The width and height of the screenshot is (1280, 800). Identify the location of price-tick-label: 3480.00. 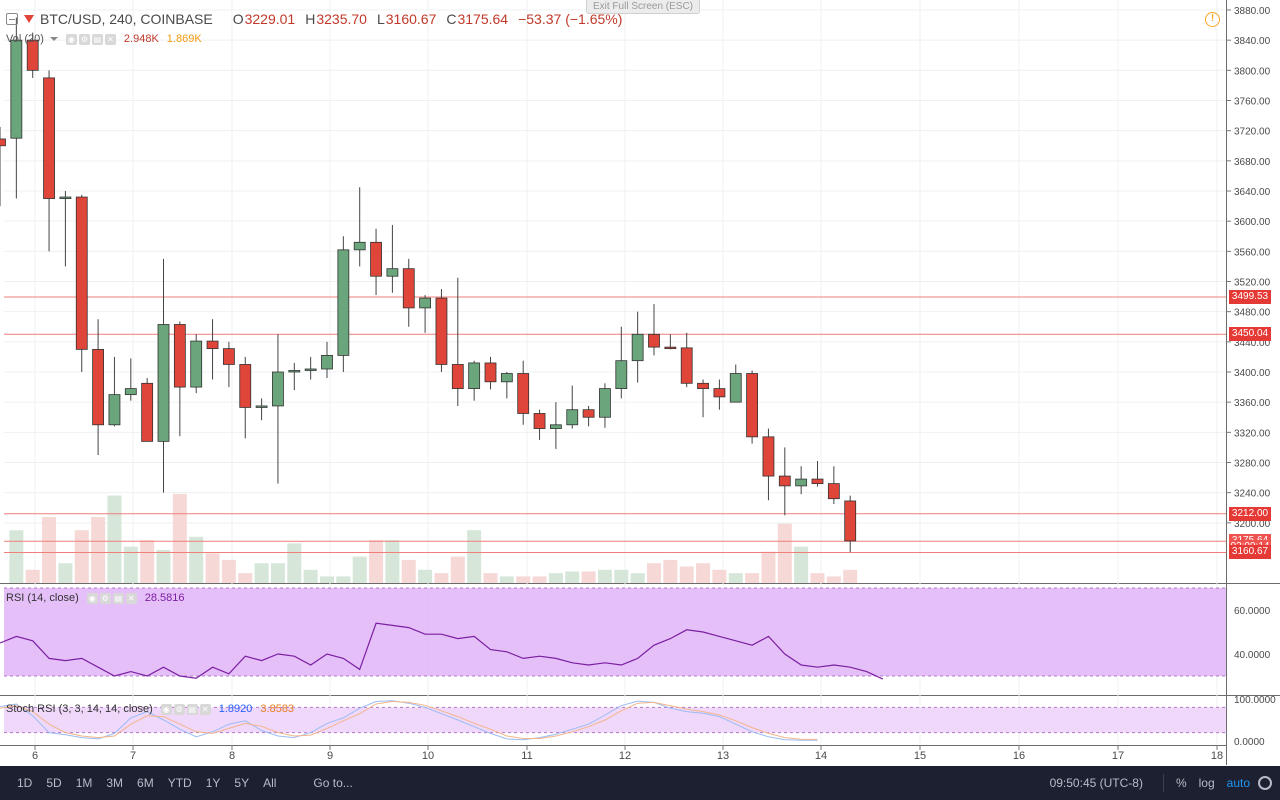
(1252, 313).